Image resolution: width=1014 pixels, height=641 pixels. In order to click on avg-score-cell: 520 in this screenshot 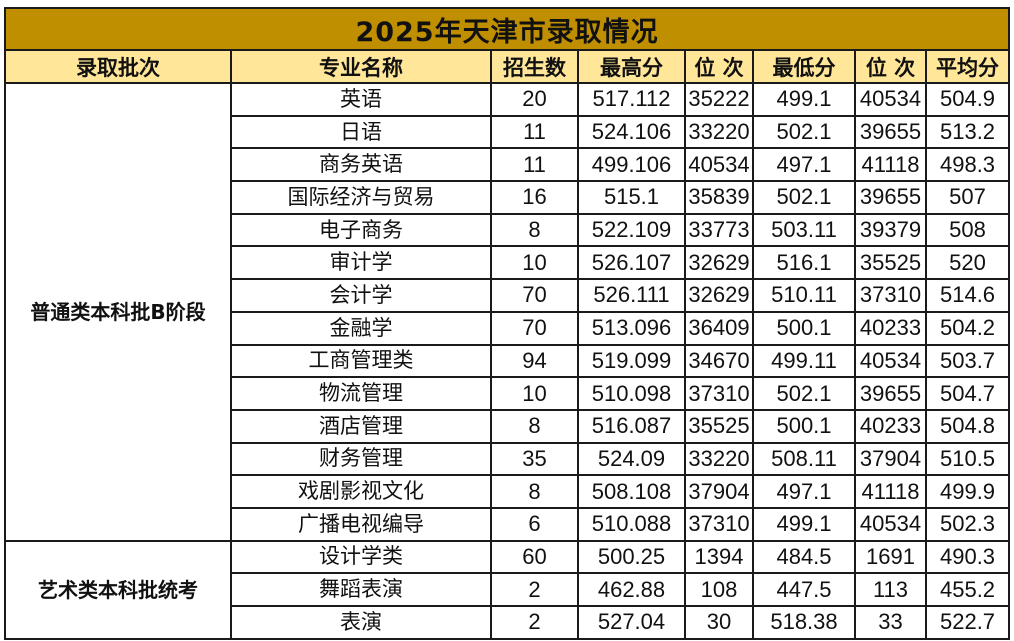, I will do `click(967, 263)`.